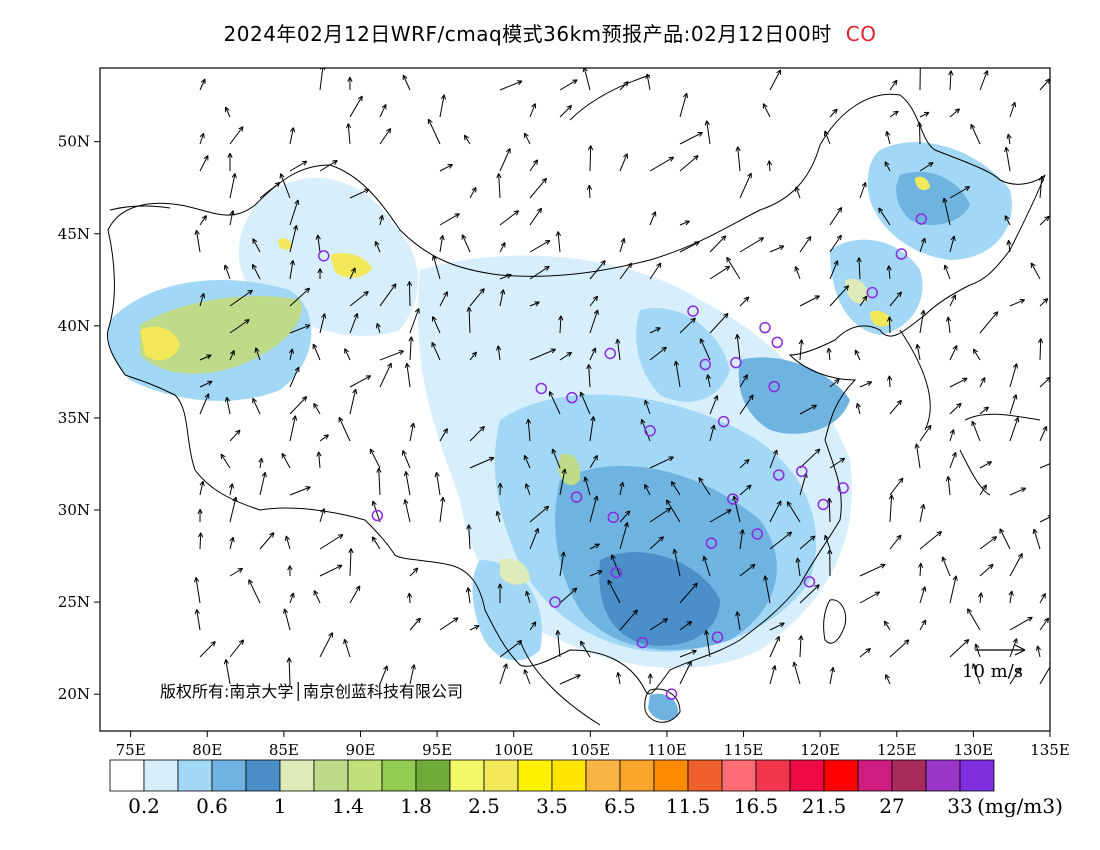  Describe the element at coordinates (514, 750) in the screenshot. I see `x-tick-label: 100E` at that location.